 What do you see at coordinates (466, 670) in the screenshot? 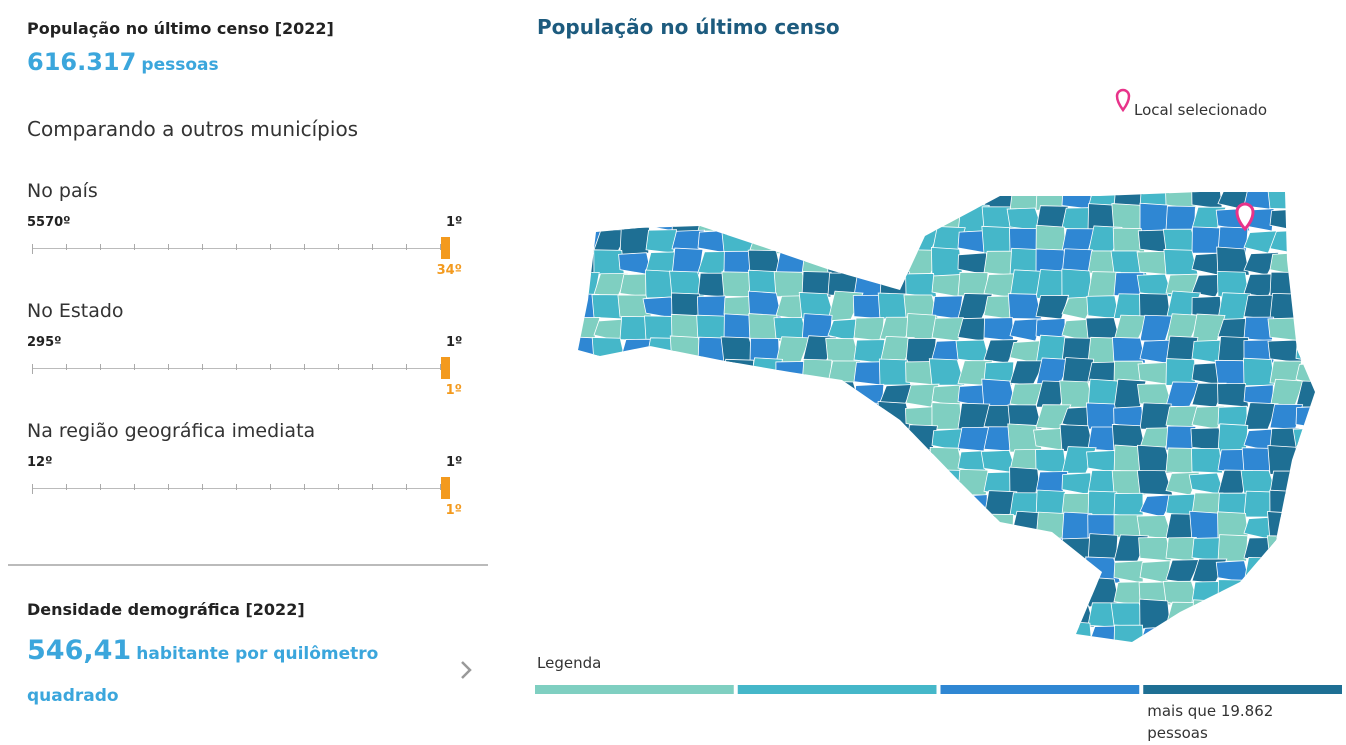
I see `chevron` at bounding box center [466, 670].